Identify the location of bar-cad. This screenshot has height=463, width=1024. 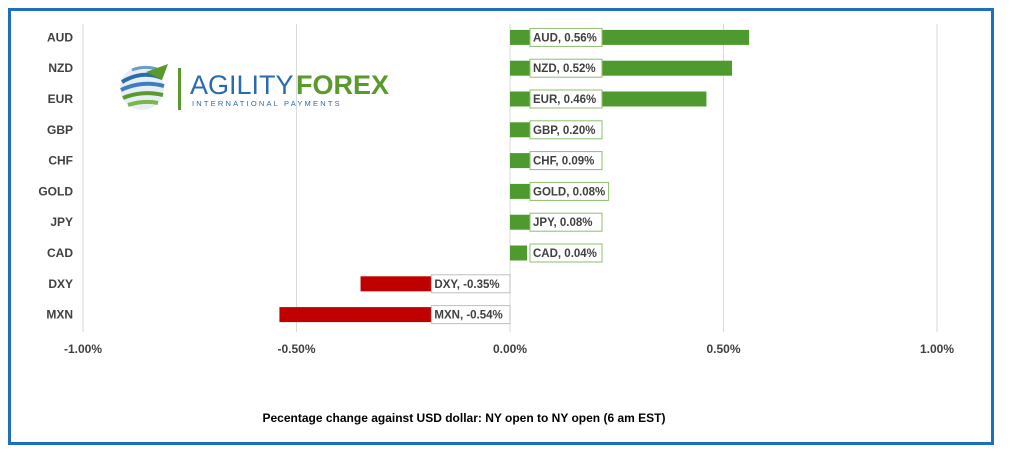
(519, 253).